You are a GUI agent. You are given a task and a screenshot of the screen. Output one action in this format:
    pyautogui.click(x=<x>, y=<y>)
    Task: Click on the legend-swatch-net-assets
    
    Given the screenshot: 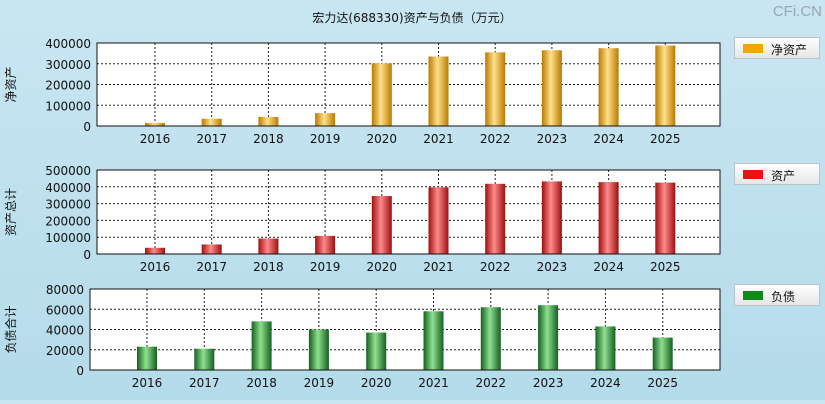 What is the action you would take?
    pyautogui.click(x=753, y=48)
    